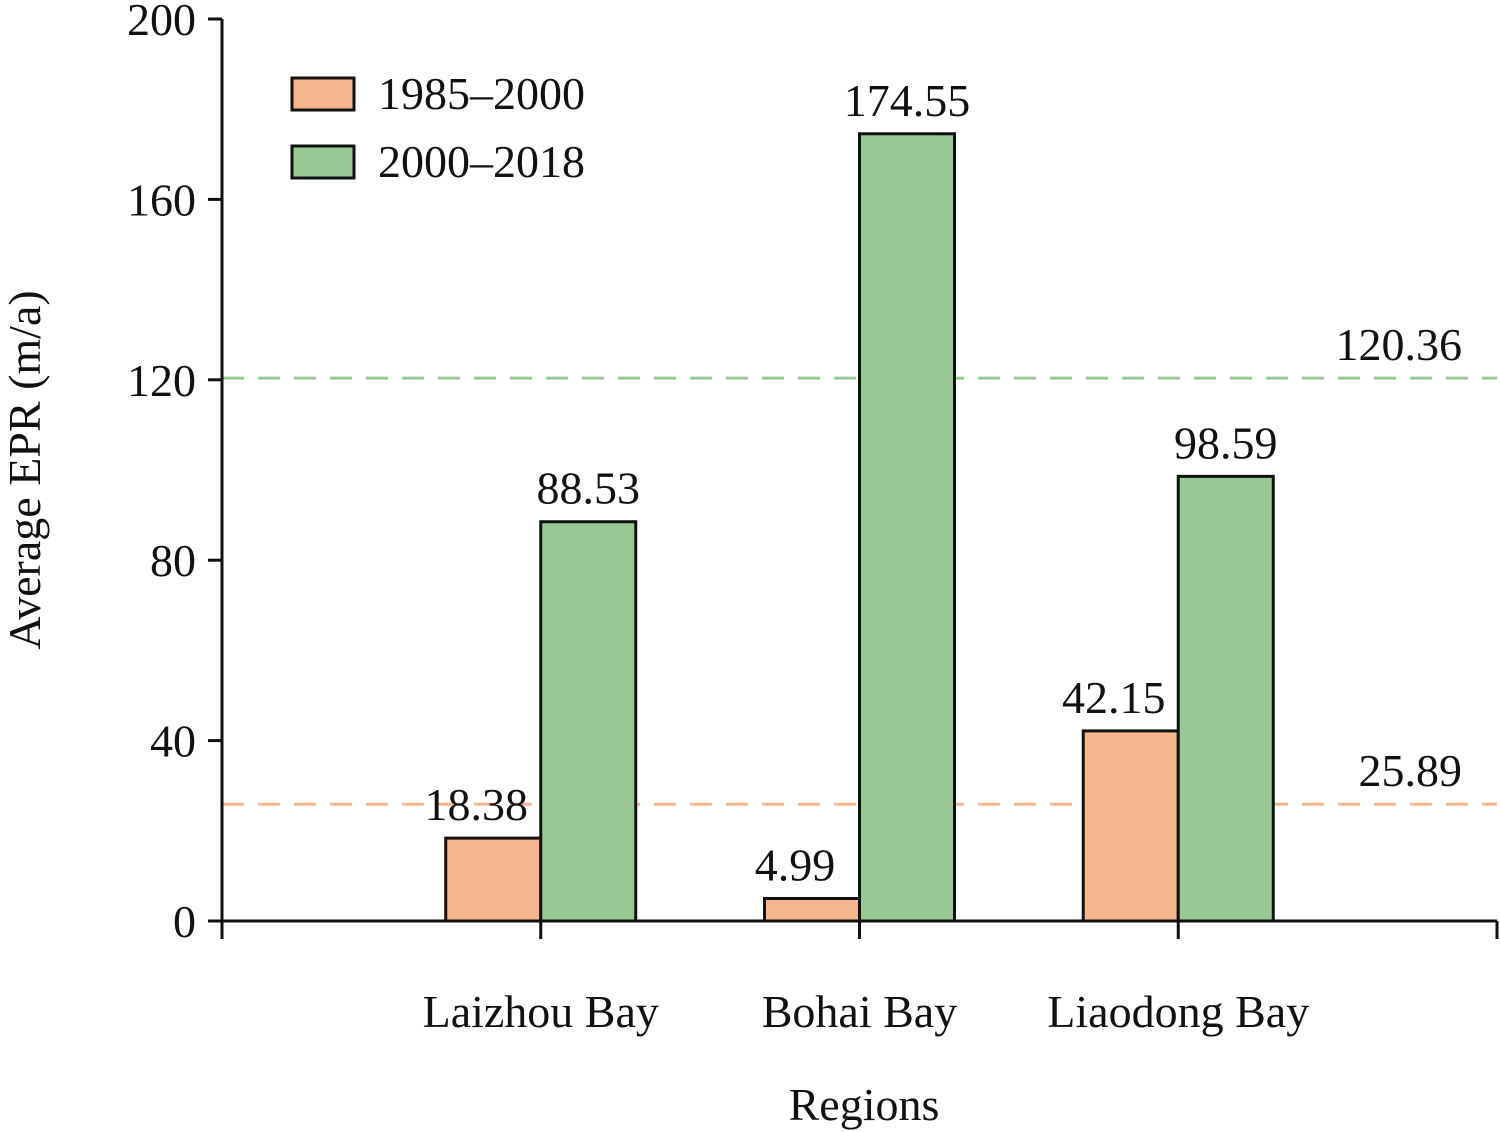 Image resolution: width=1500 pixels, height=1132 pixels. Describe the element at coordinates (541, 1011) in the screenshot. I see `x-category-label: Laizhou Bay` at that location.